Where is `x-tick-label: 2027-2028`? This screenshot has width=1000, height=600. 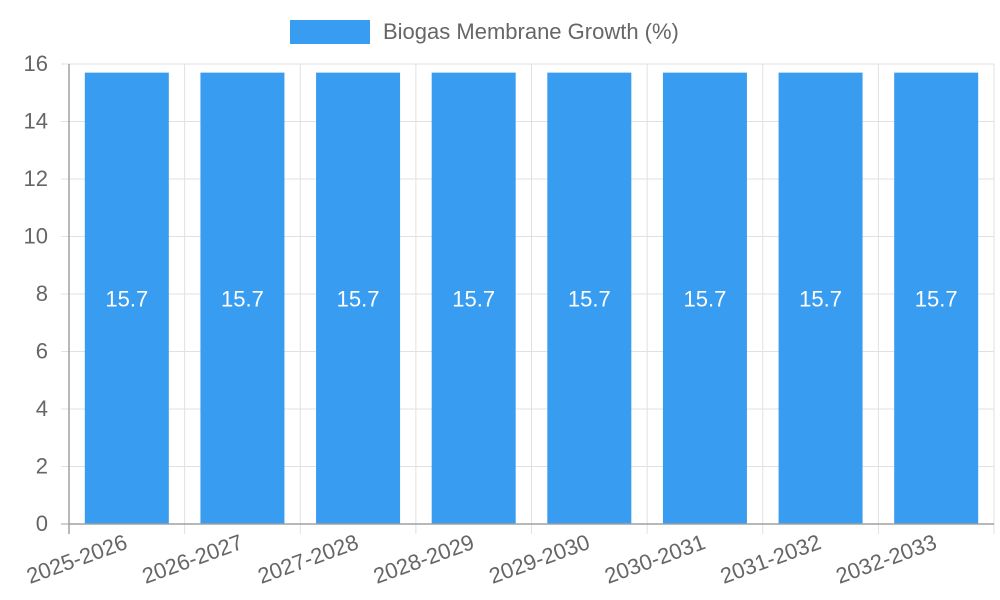
x-tick-label: 2027-2028 is located at coordinates (307, 558).